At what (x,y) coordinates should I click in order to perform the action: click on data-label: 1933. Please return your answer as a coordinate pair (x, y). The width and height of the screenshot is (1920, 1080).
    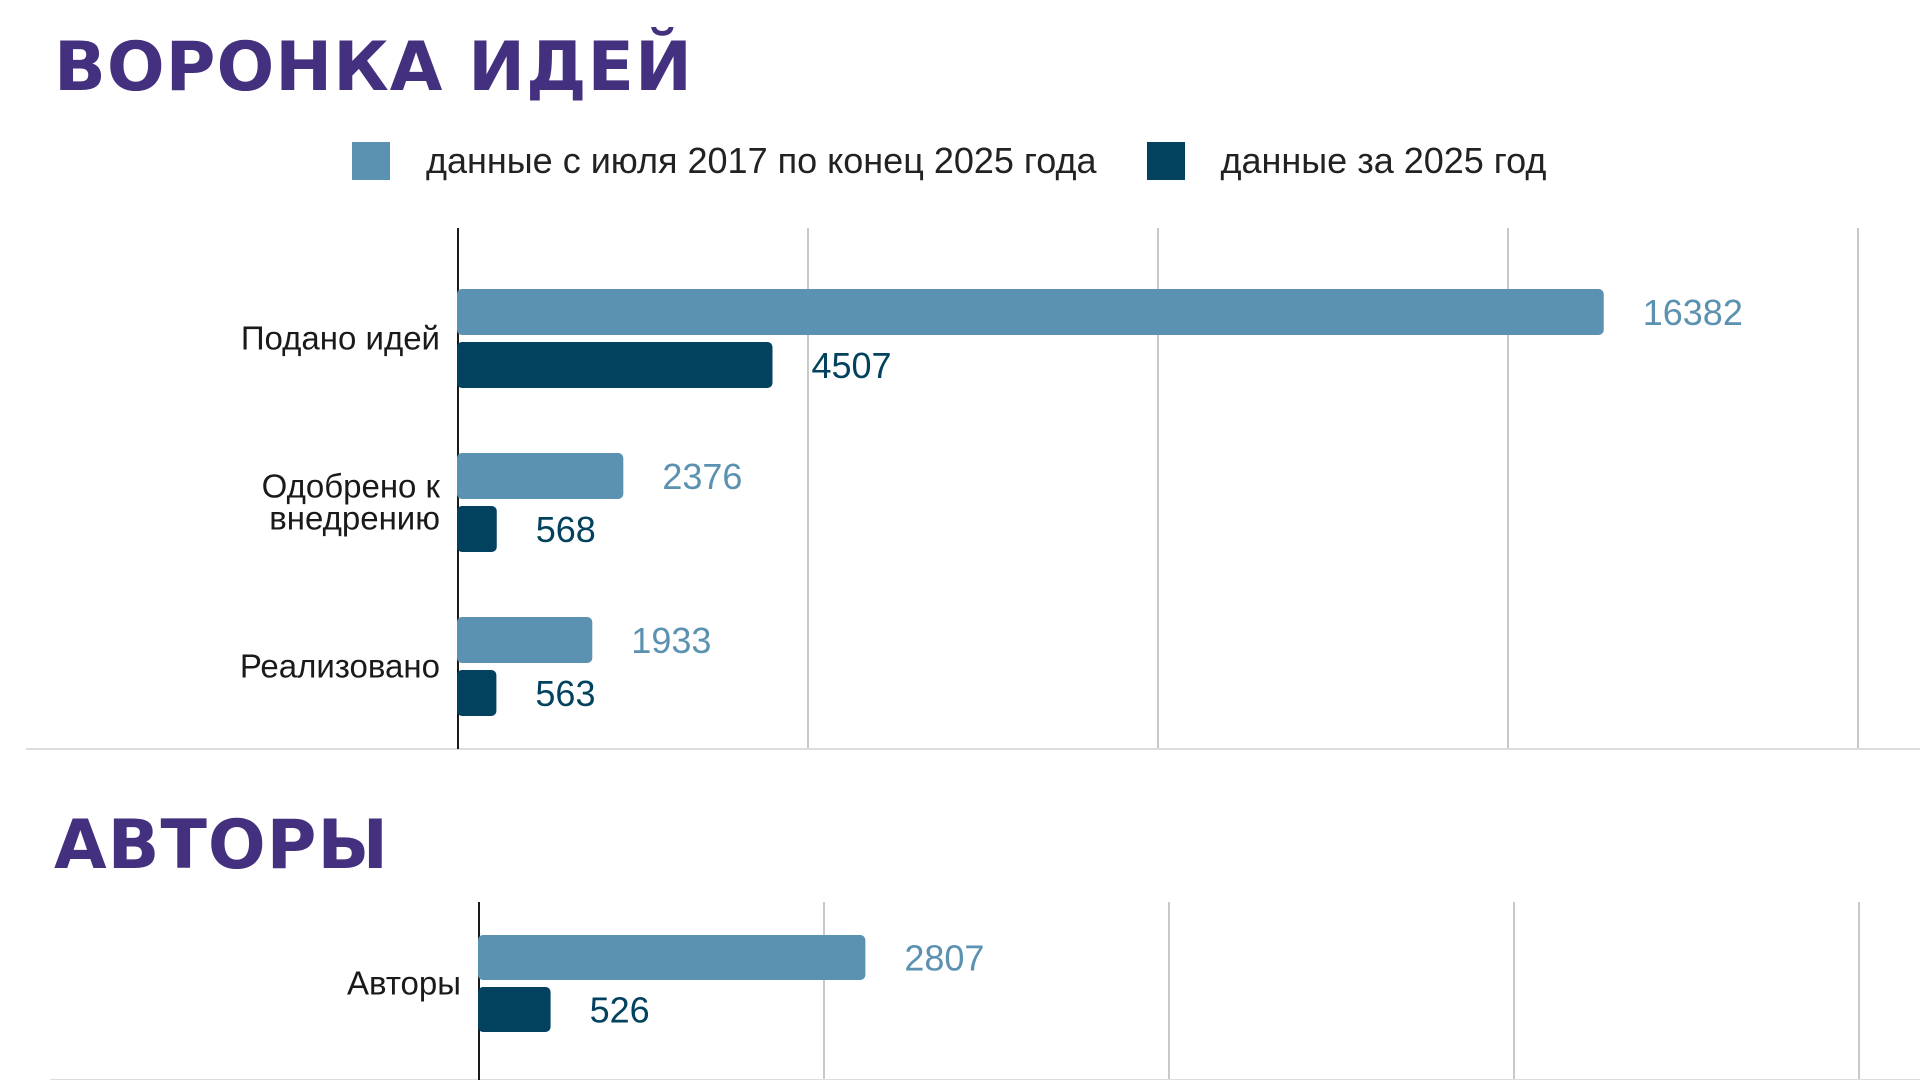
    Looking at the image, I should click on (671, 640).